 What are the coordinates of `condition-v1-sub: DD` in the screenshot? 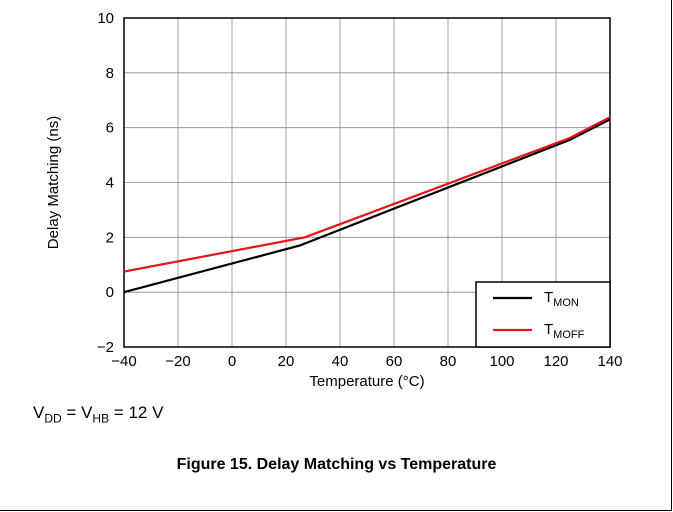 It's located at (53, 418).